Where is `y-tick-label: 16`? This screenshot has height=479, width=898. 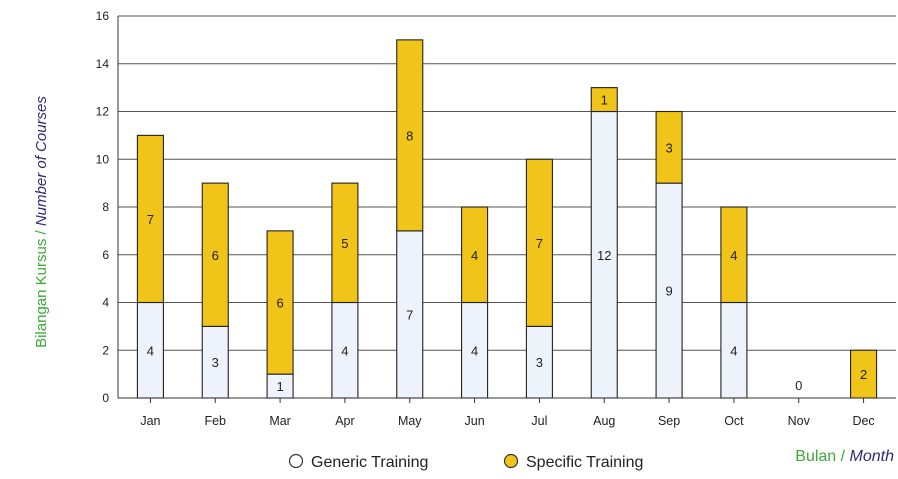
y-tick-label: 16 is located at coordinates (103, 16).